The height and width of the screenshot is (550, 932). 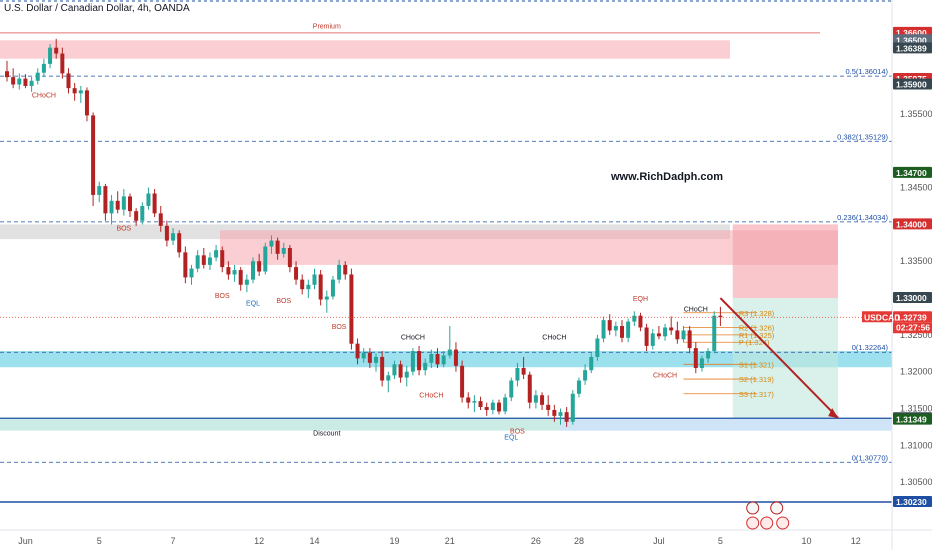 What do you see at coordinates (511, 437) in the screenshot?
I see `structure-label: EQL` at bounding box center [511, 437].